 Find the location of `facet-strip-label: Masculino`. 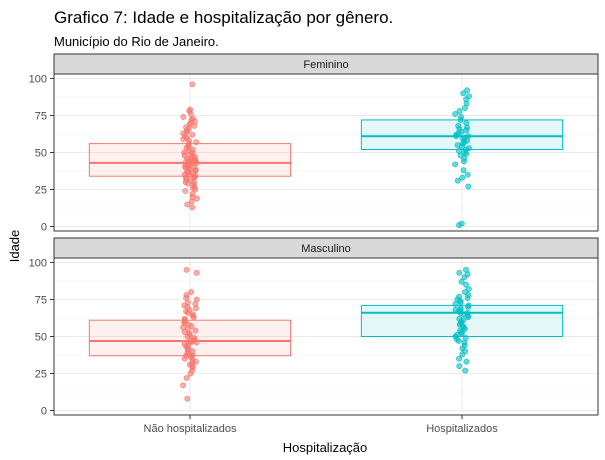

facet-strip-label: Masculino is located at coordinates (326, 249).